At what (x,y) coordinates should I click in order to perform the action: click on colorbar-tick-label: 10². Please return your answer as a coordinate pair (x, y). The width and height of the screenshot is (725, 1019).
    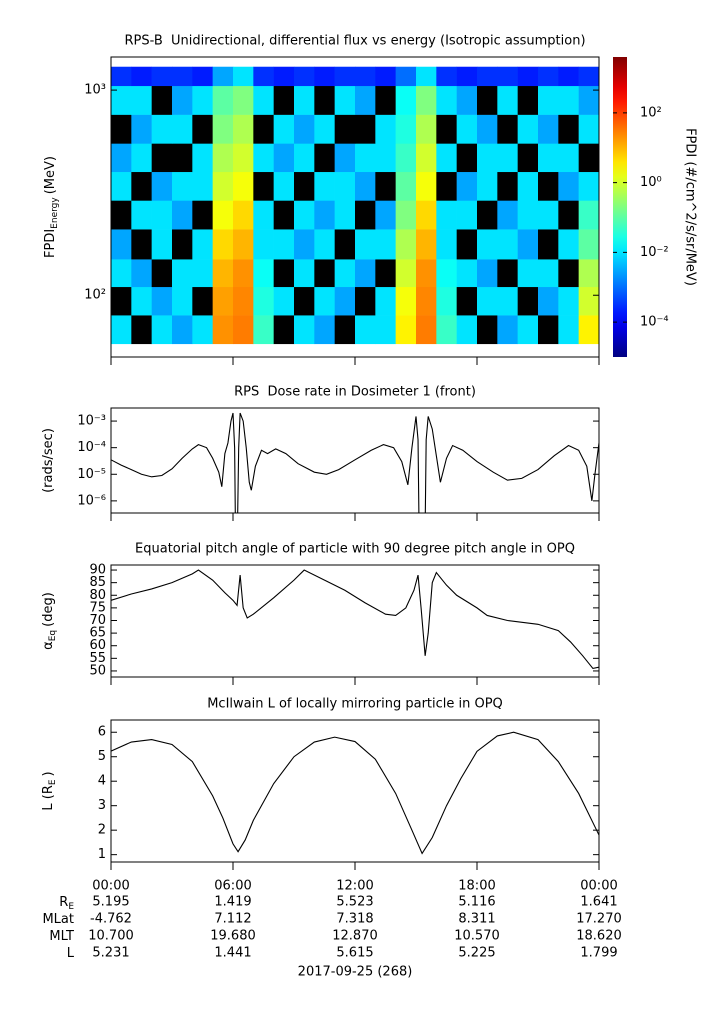
    Looking at the image, I should click on (651, 112).